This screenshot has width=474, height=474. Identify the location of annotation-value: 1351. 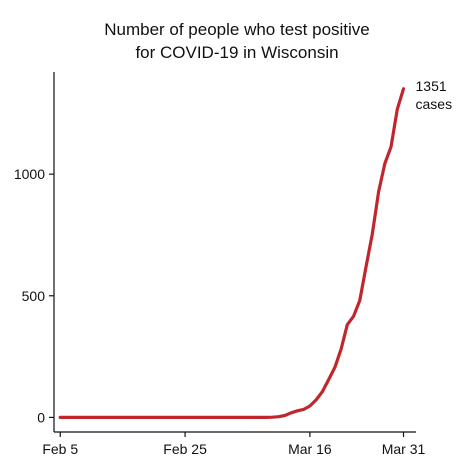
(431, 86).